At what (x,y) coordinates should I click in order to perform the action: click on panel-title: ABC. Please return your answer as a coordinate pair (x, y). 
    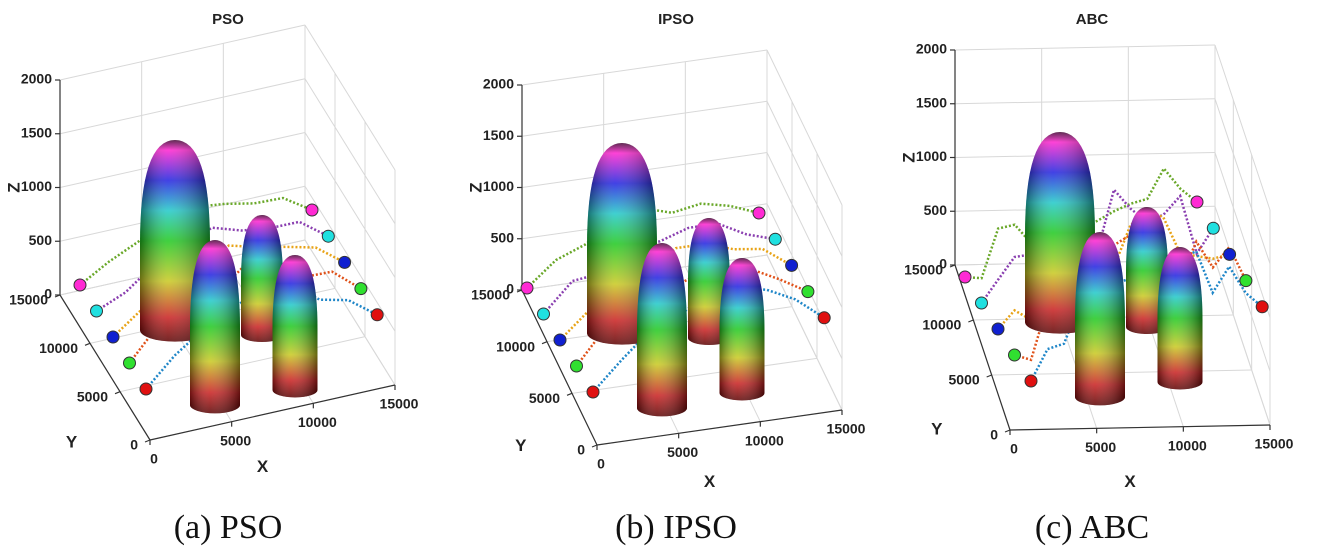
    Looking at the image, I should click on (1092, 19).